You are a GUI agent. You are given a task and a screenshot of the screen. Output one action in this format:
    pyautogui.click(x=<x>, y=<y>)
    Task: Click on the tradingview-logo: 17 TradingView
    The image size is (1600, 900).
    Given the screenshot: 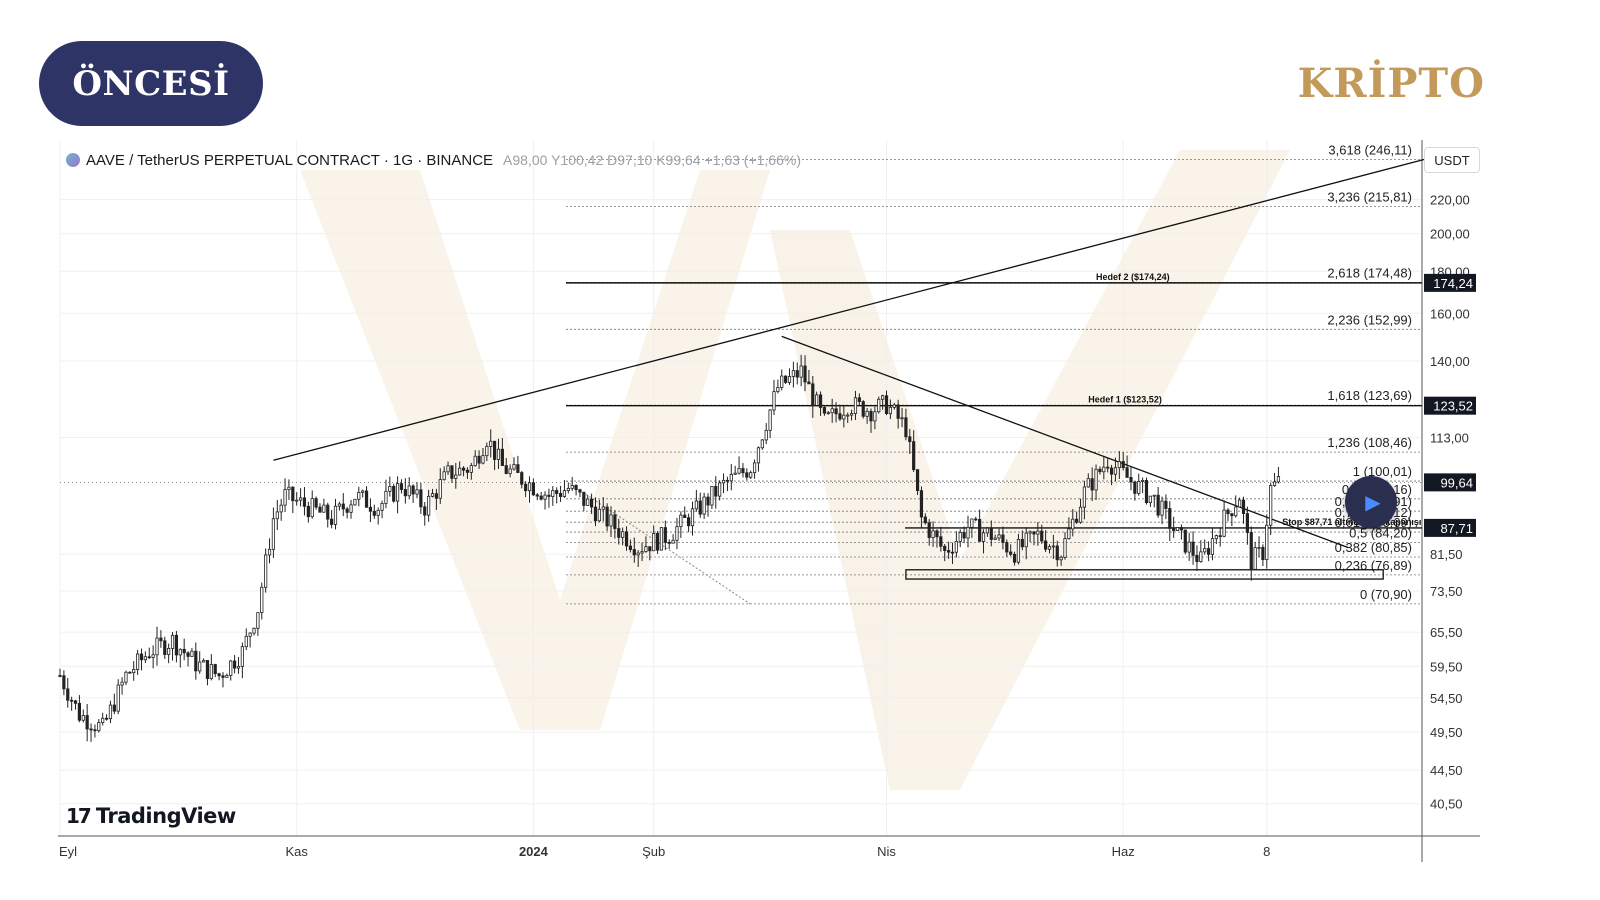 What is the action you would take?
    pyautogui.click(x=151, y=816)
    